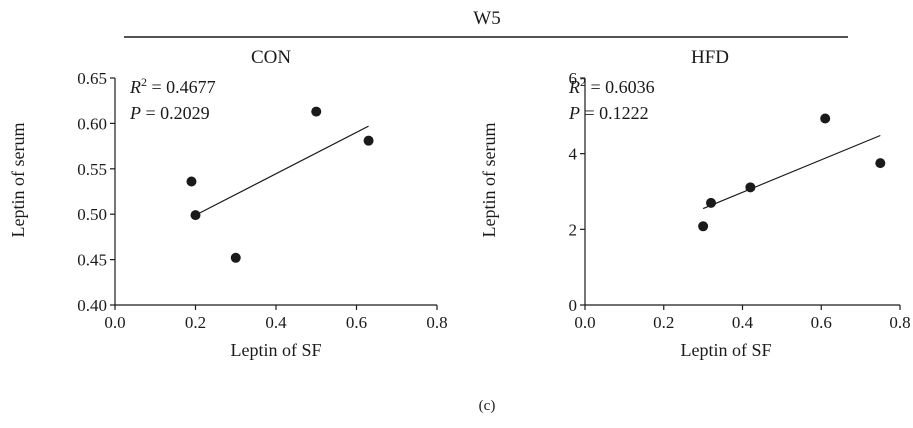 This screenshot has height=428, width=913. What do you see at coordinates (663, 322) in the screenshot?
I see `x-tick-label-hfd: 0.2` at bounding box center [663, 322].